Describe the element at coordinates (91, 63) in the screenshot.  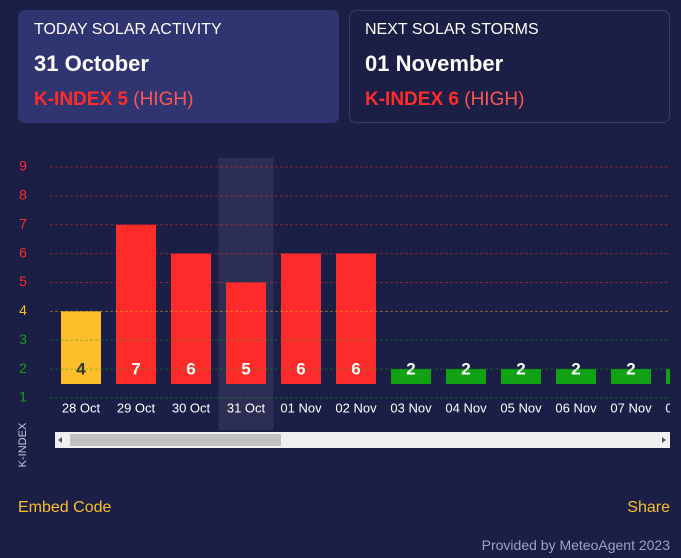
I see `card-date: 31 October` at that location.